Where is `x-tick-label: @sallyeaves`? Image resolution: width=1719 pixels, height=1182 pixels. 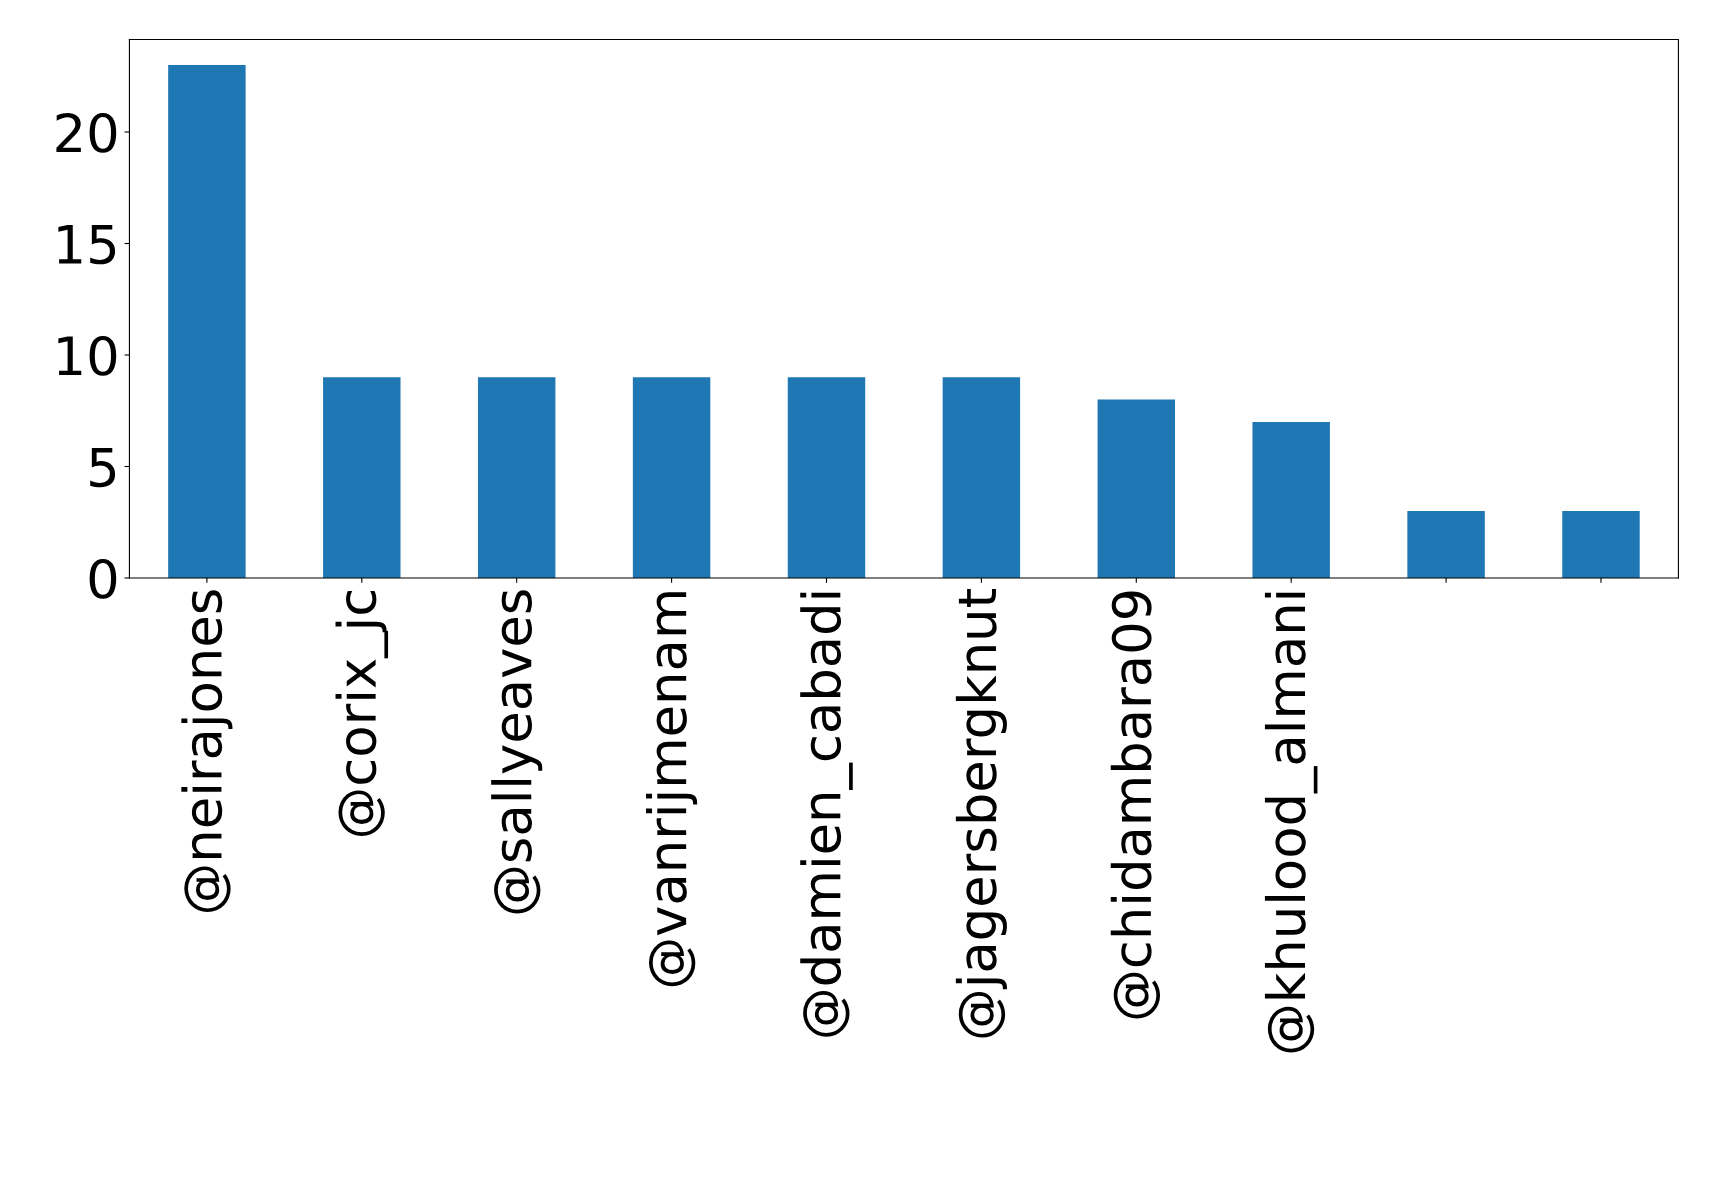 x-tick-label: @sallyeaves is located at coordinates (517, 752).